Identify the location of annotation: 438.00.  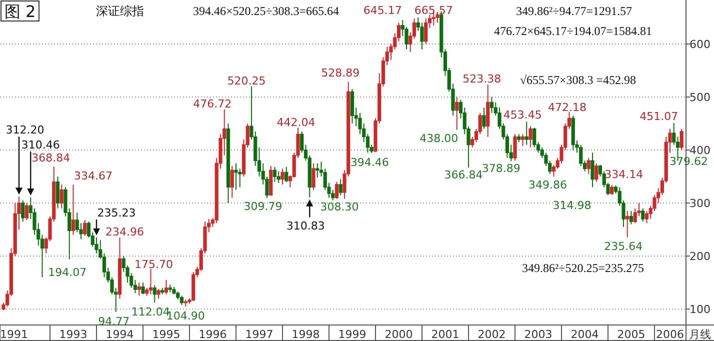
(439, 138).